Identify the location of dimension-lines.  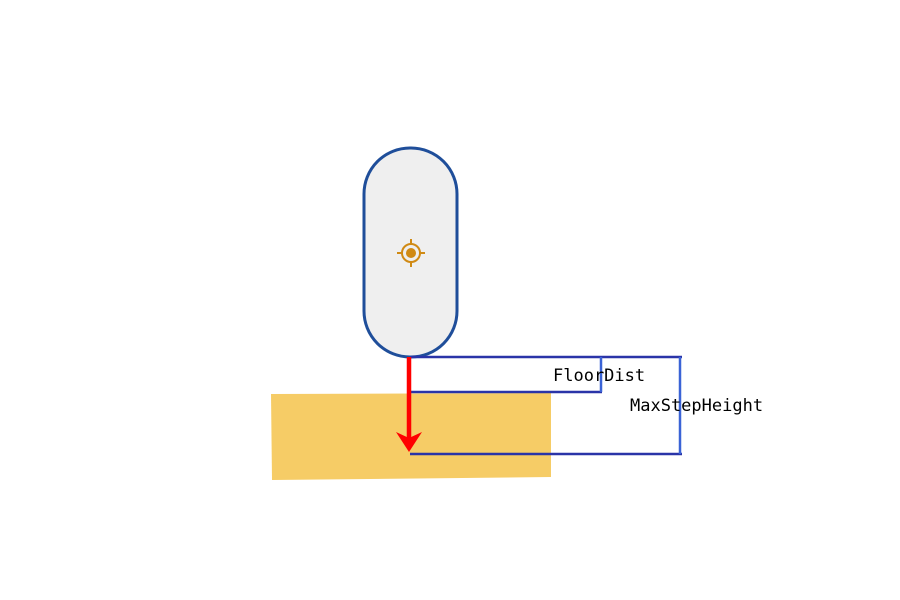
(546, 405).